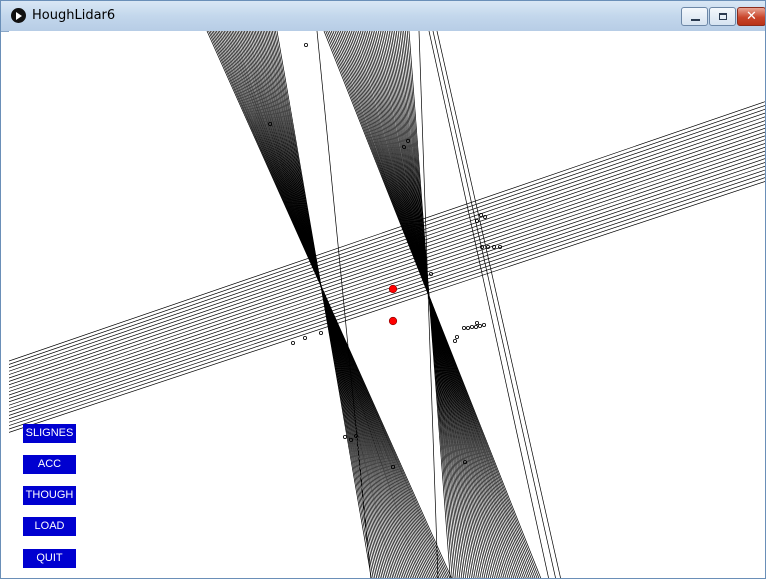 The image size is (766, 579). Describe the element at coordinates (694, 16) in the screenshot. I see `minimize-button` at that location.